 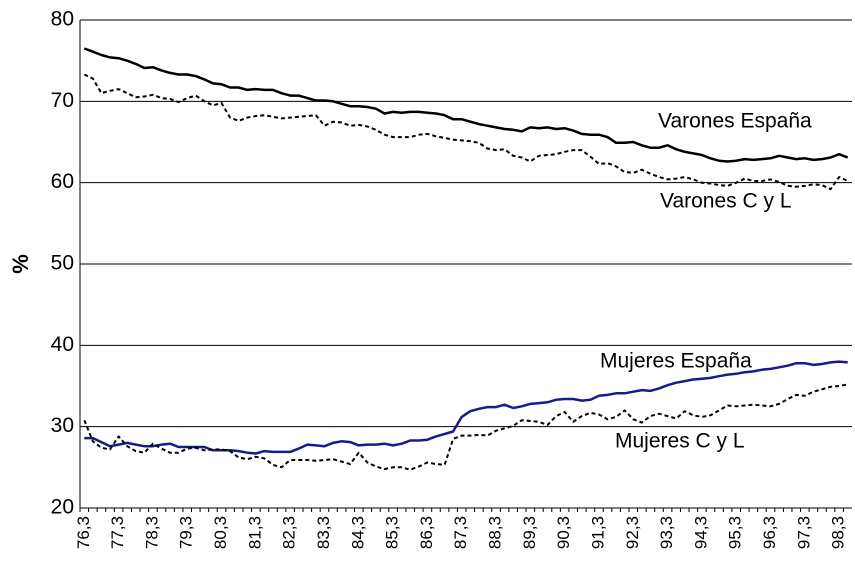 I want to click on y-tick-label: 50, so click(x=62, y=263).